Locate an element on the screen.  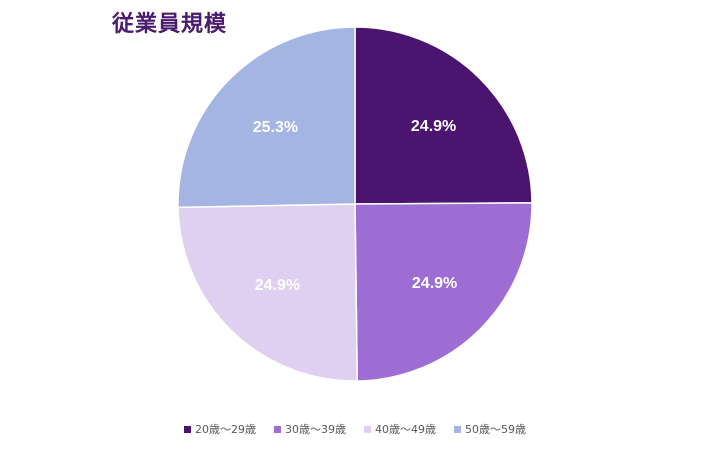
legend-item-40-49: 40歳～49歳 is located at coordinates (400, 429).